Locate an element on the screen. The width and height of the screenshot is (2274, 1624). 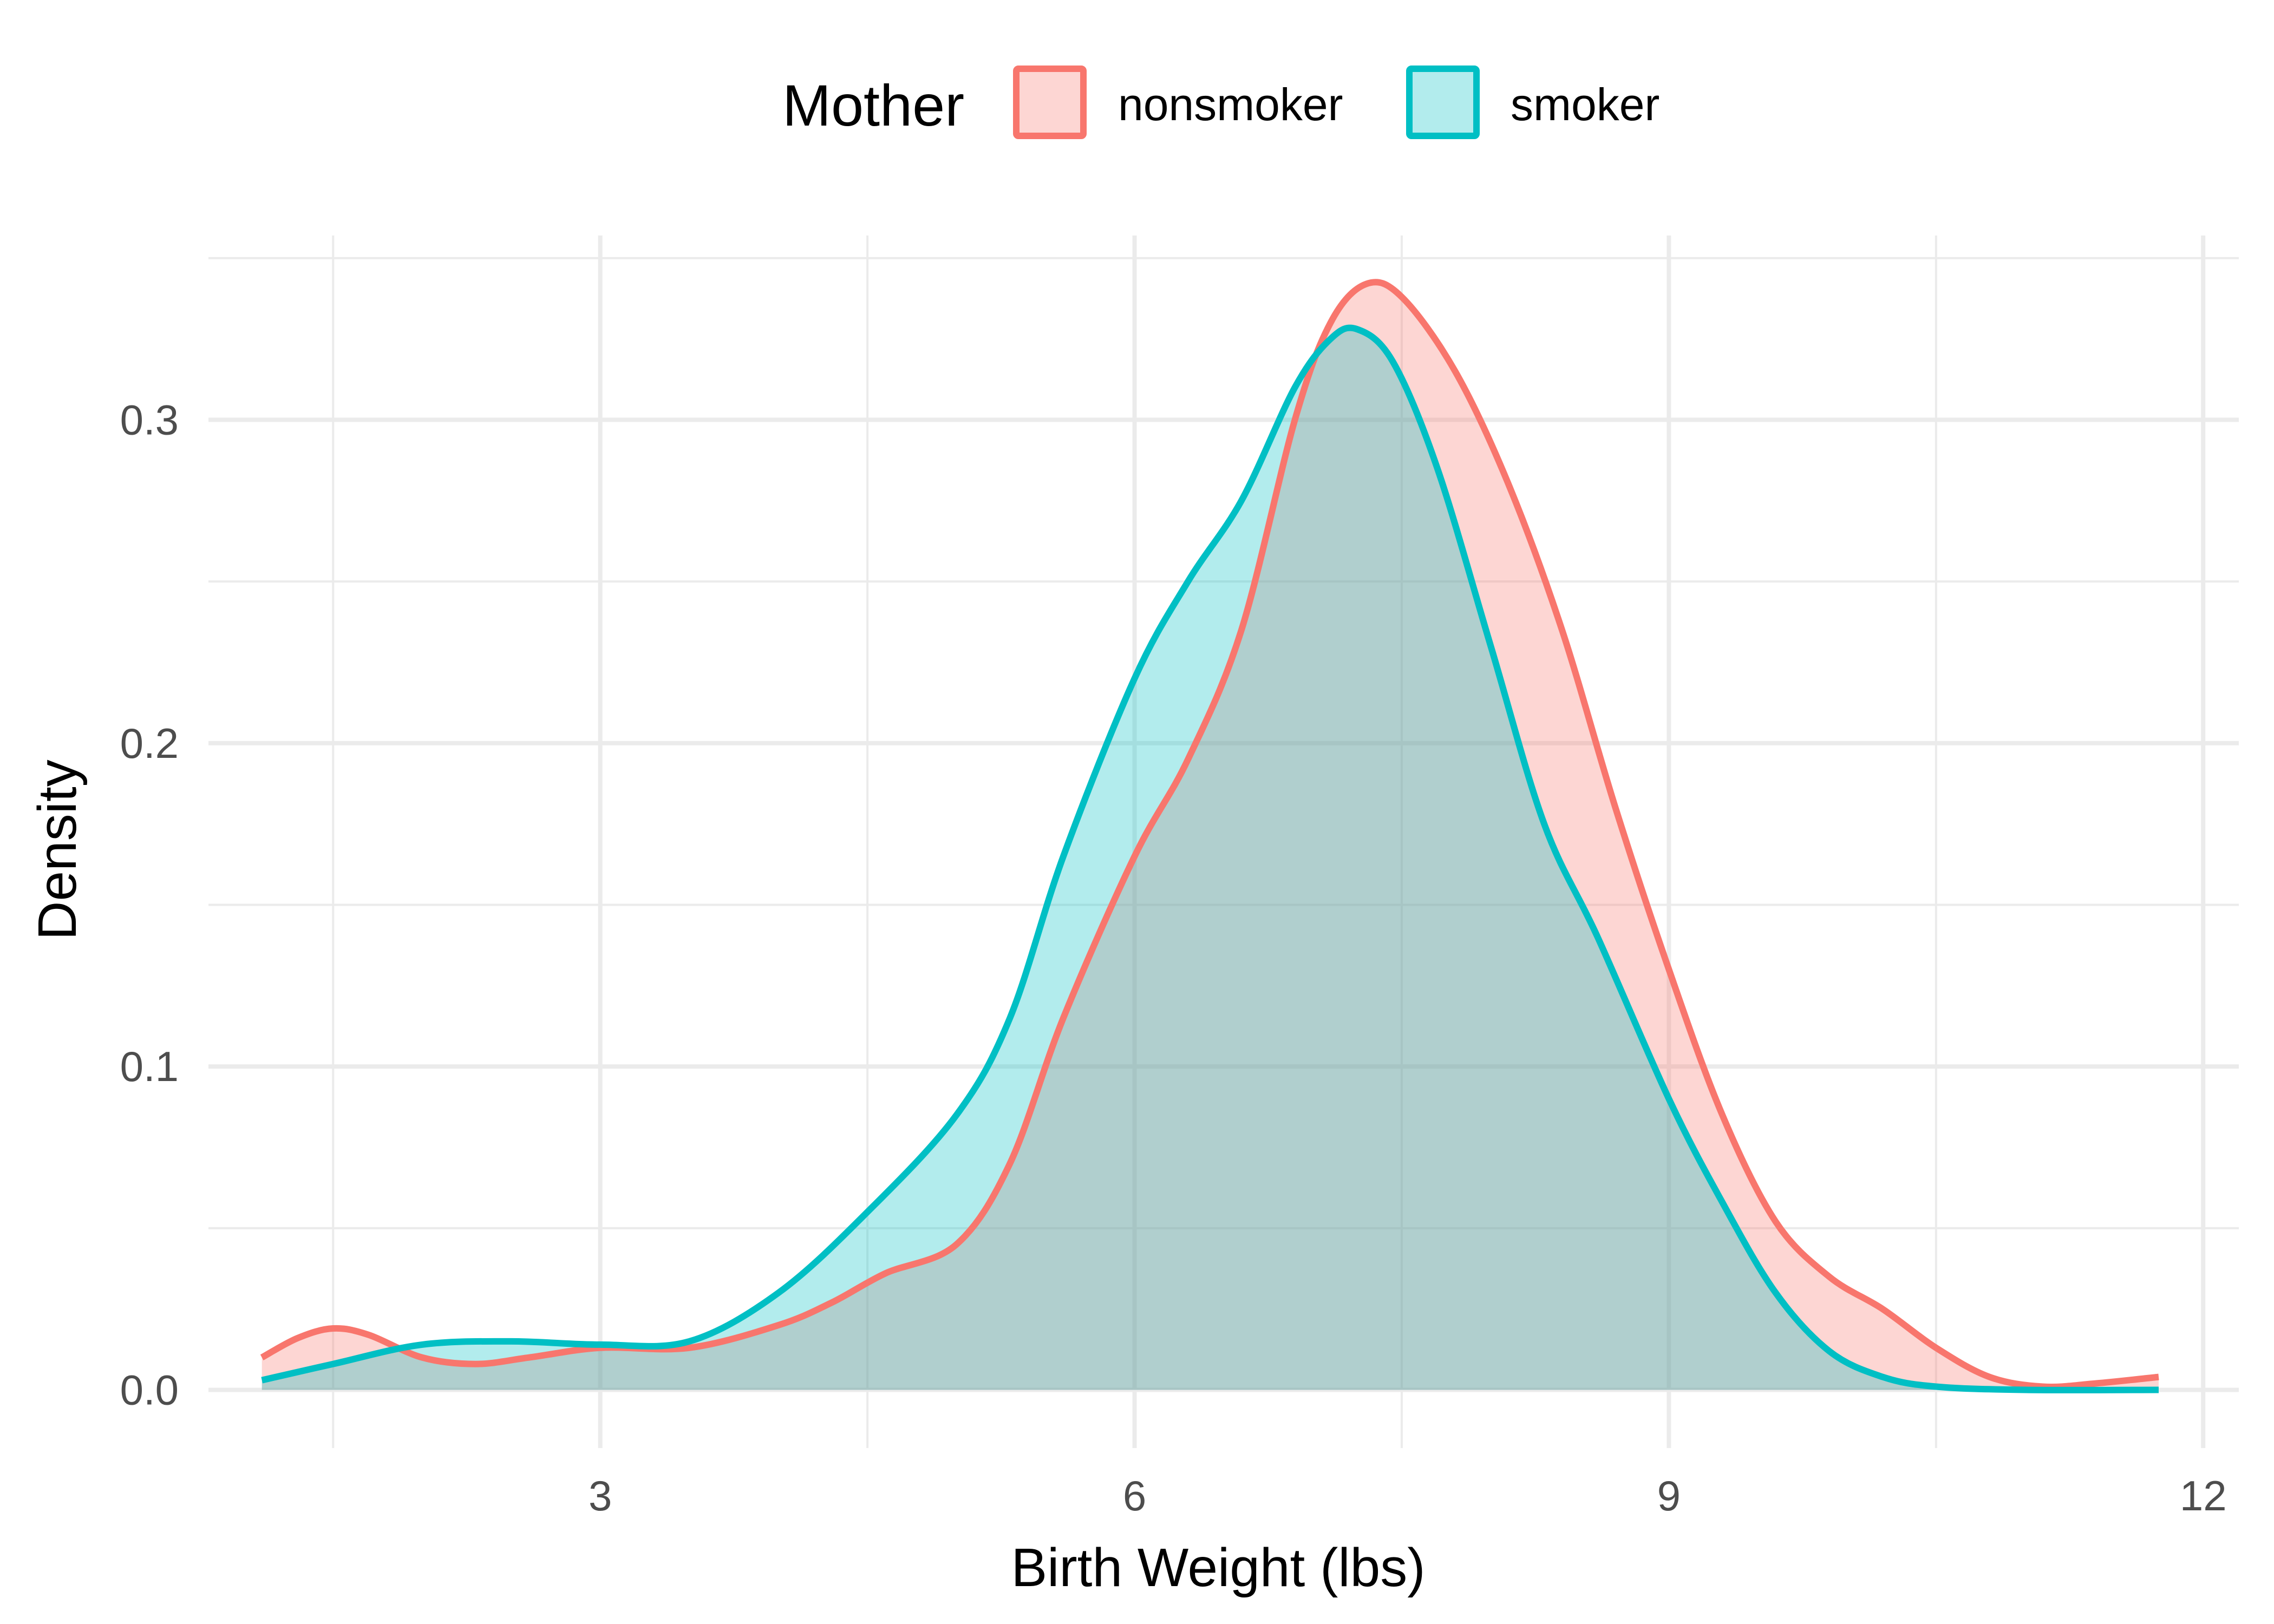
y-tick-labels: 0.0 0.1 0.2 0.3 is located at coordinates (150, 905).